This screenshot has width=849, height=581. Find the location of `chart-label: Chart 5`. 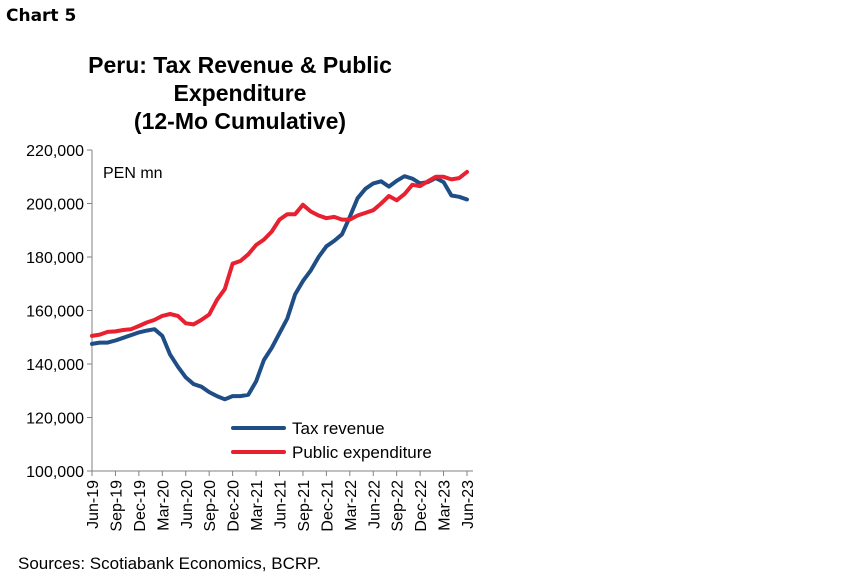

chart-label: Chart 5 is located at coordinates (41, 16).